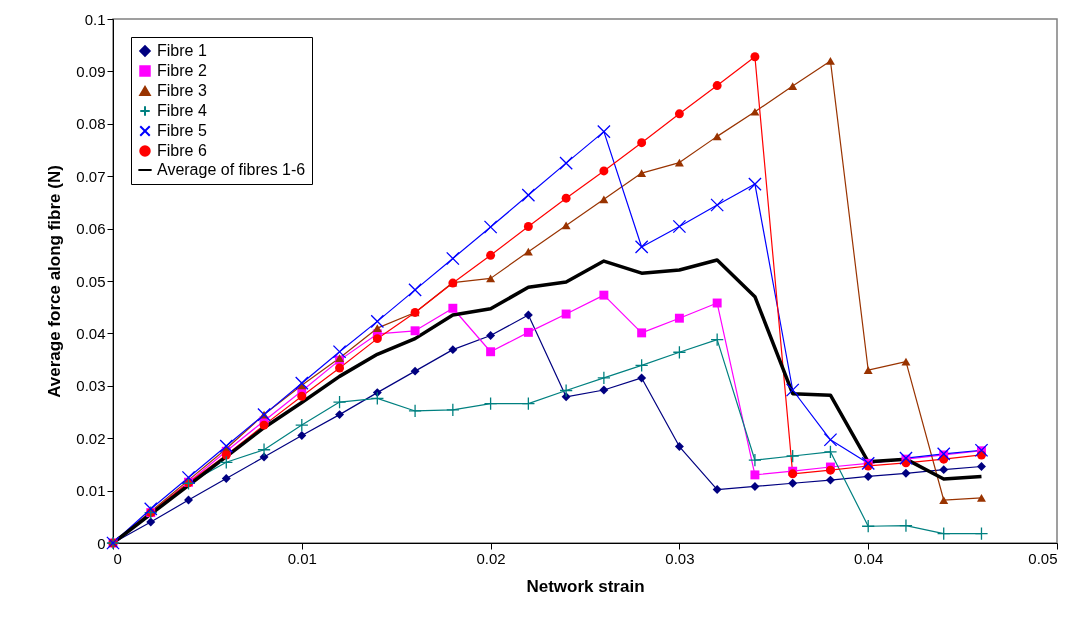 The image size is (1091, 639). What do you see at coordinates (91, 124) in the screenshot?
I see `y-tick-label: 0.08` at bounding box center [91, 124].